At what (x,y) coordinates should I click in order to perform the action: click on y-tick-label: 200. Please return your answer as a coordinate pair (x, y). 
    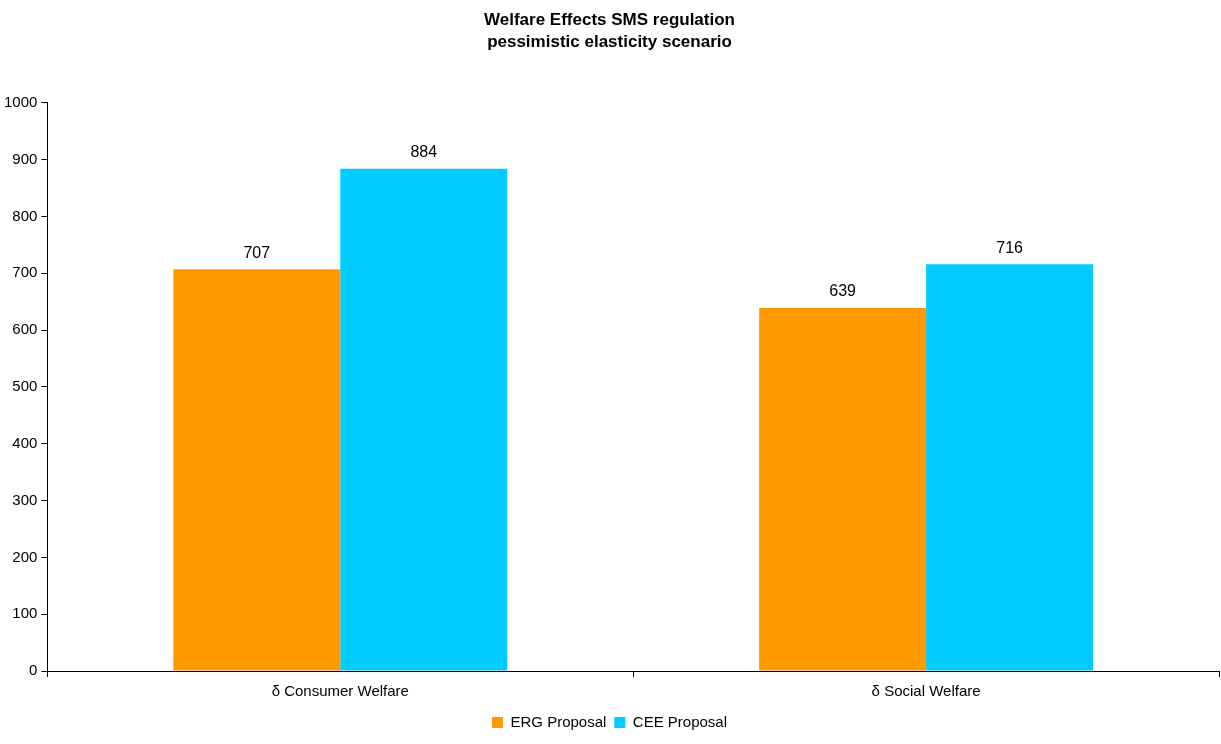
    Looking at the image, I should click on (25, 556).